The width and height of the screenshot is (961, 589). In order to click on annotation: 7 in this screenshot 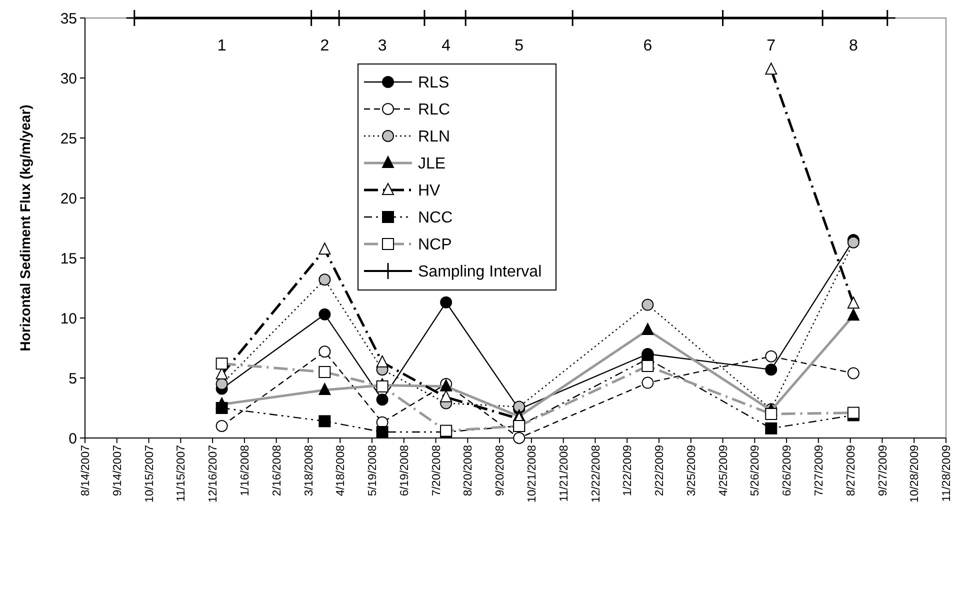, I will do `click(771, 46)`.